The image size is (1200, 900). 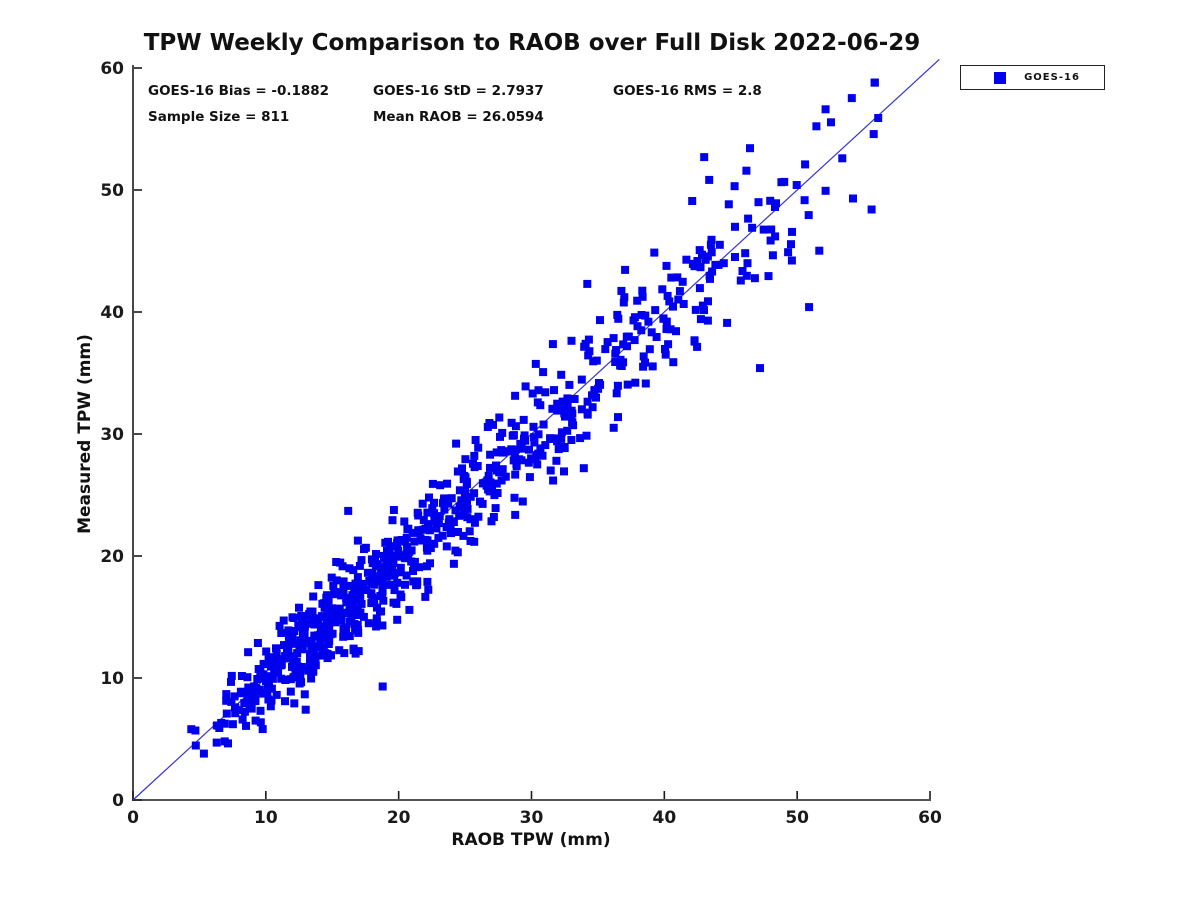 What do you see at coordinates (1000, 77) in the screenshot?
I see `legend-square-marker-icon` at bounding box center [1000, 77].